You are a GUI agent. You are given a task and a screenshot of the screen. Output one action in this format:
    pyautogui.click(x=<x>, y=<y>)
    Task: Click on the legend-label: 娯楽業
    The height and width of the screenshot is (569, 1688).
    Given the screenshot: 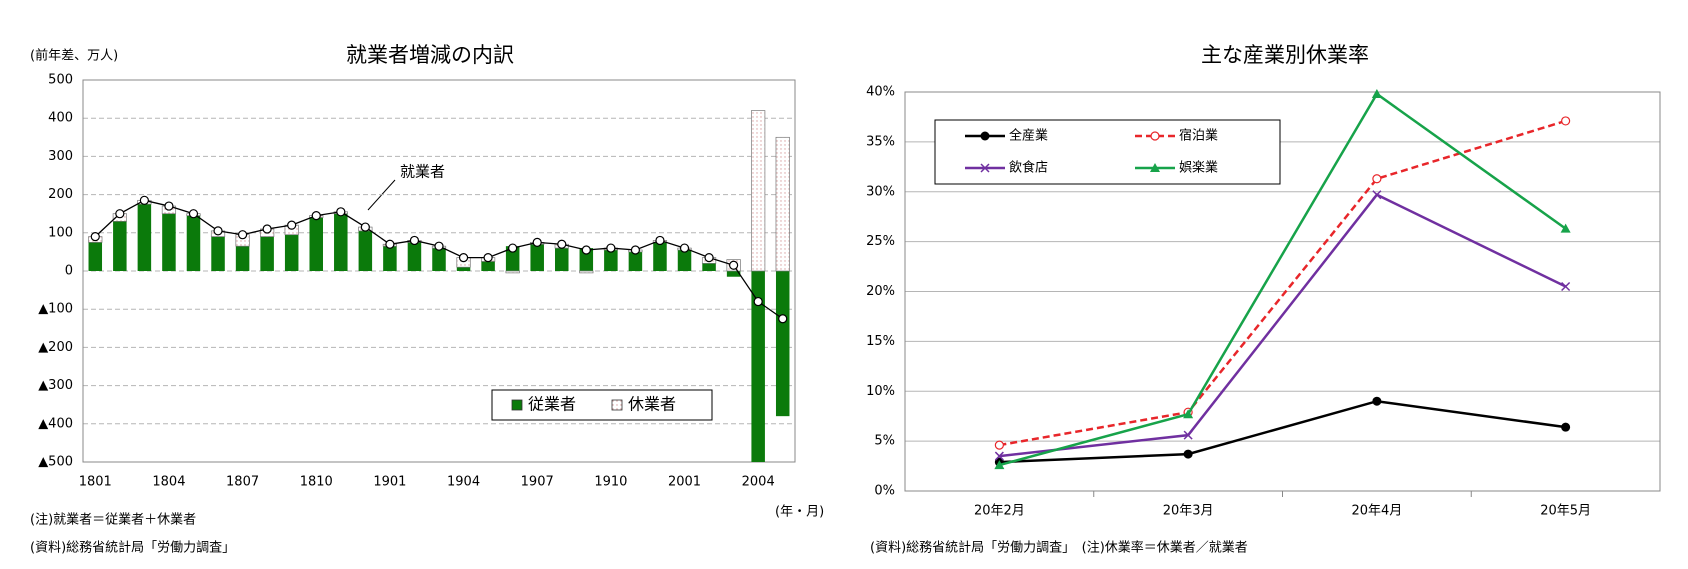 What is the action you would take?
    pyautogui.click(x=1198, y=168)
    